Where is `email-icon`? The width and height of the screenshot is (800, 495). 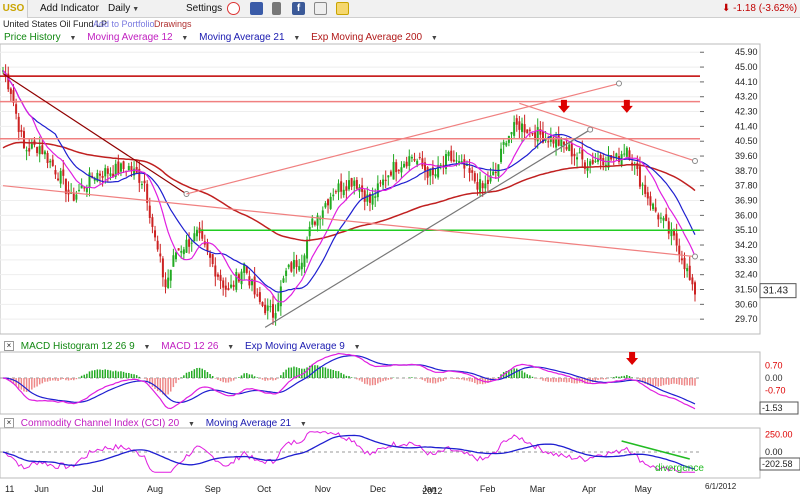 email-icon is located at coordinates (320, 8).